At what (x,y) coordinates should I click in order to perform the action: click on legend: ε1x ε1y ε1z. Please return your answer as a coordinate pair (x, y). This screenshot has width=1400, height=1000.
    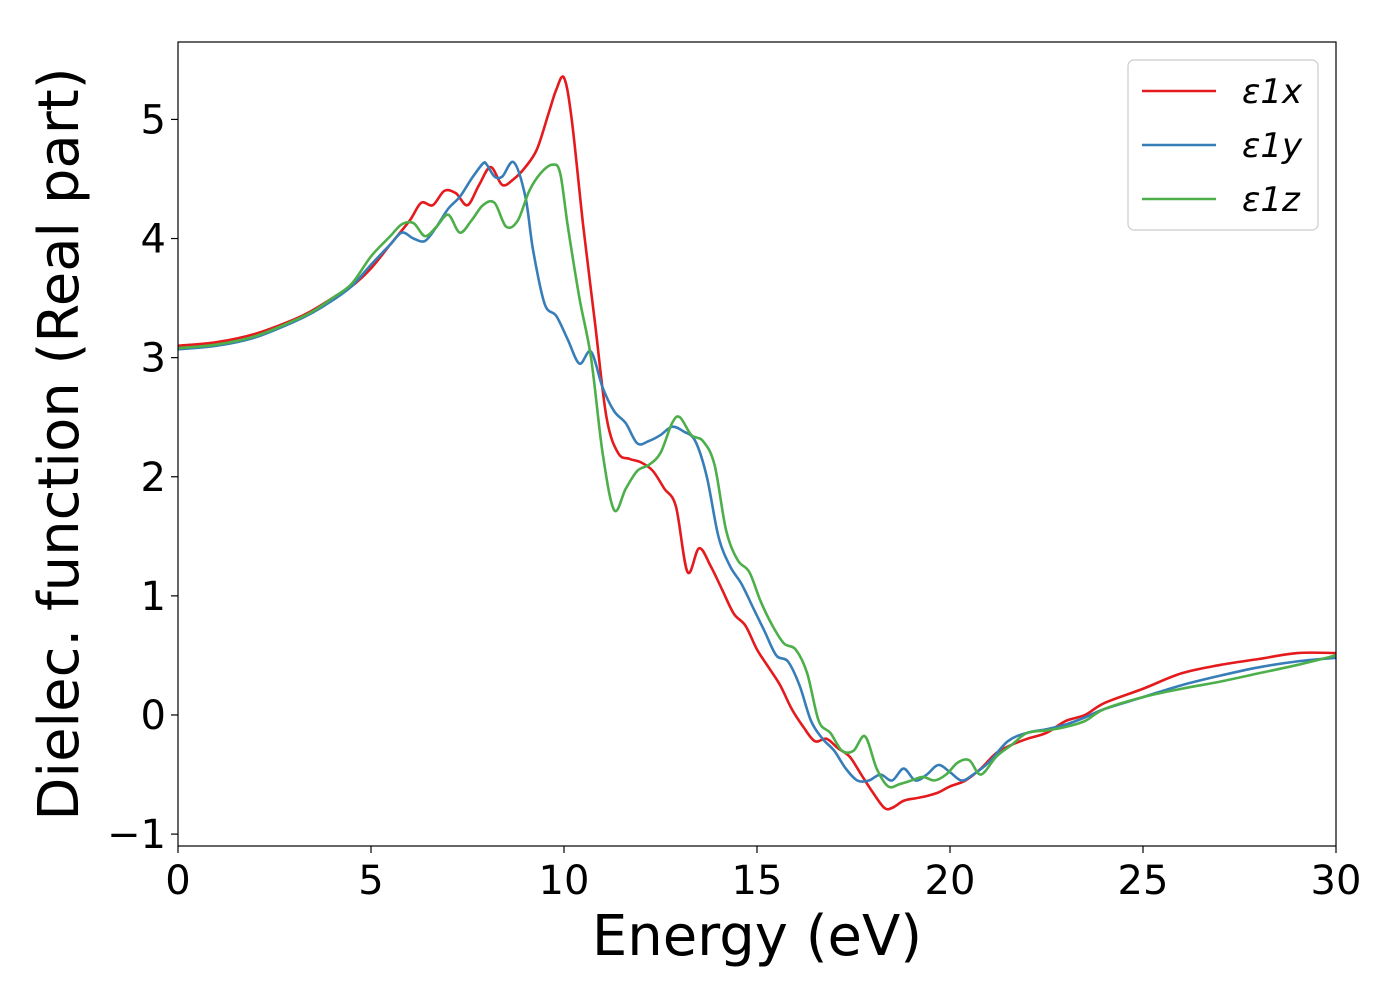
    Looking at the image, I should click on (1223, 145).